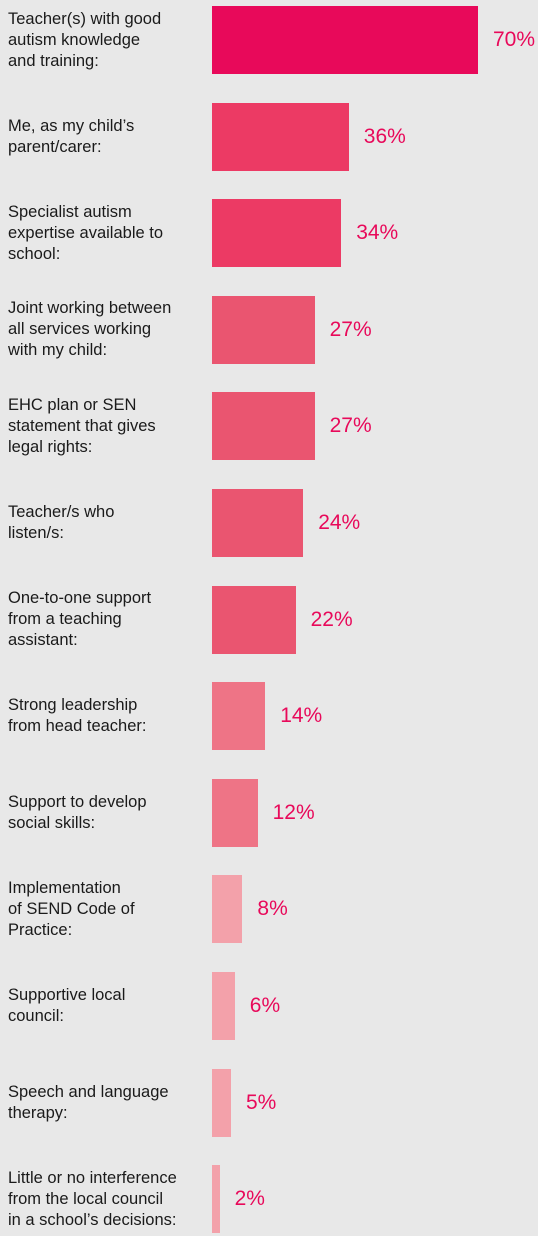 Image resolution: width=538 pixels, height=1236 pixels. I want to click on value-label: 2%, so click(249, 1199).